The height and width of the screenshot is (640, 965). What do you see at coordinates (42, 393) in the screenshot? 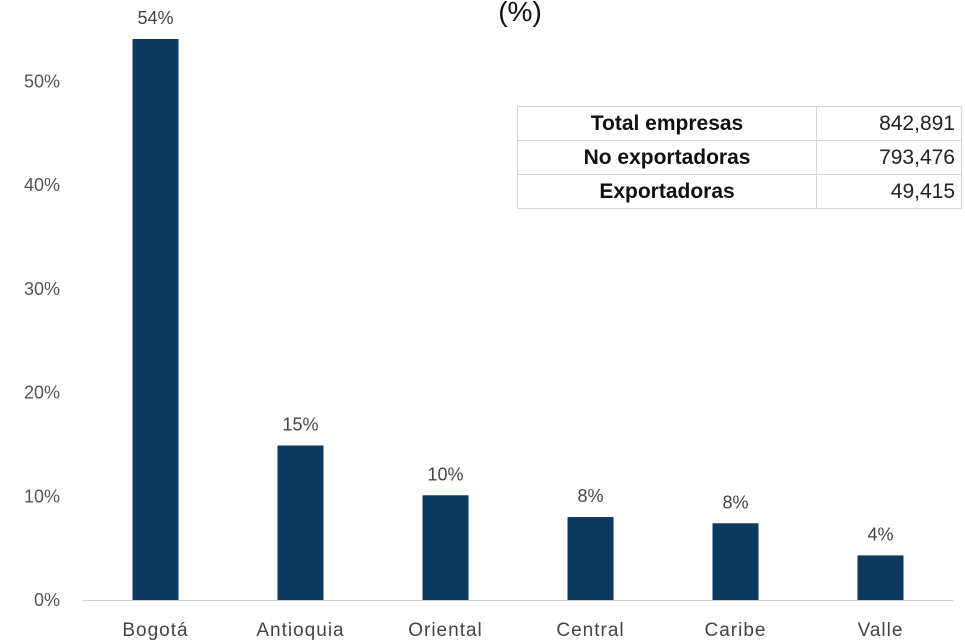
I see `y-tick-label: 20%` at bounding box center [42, 393].